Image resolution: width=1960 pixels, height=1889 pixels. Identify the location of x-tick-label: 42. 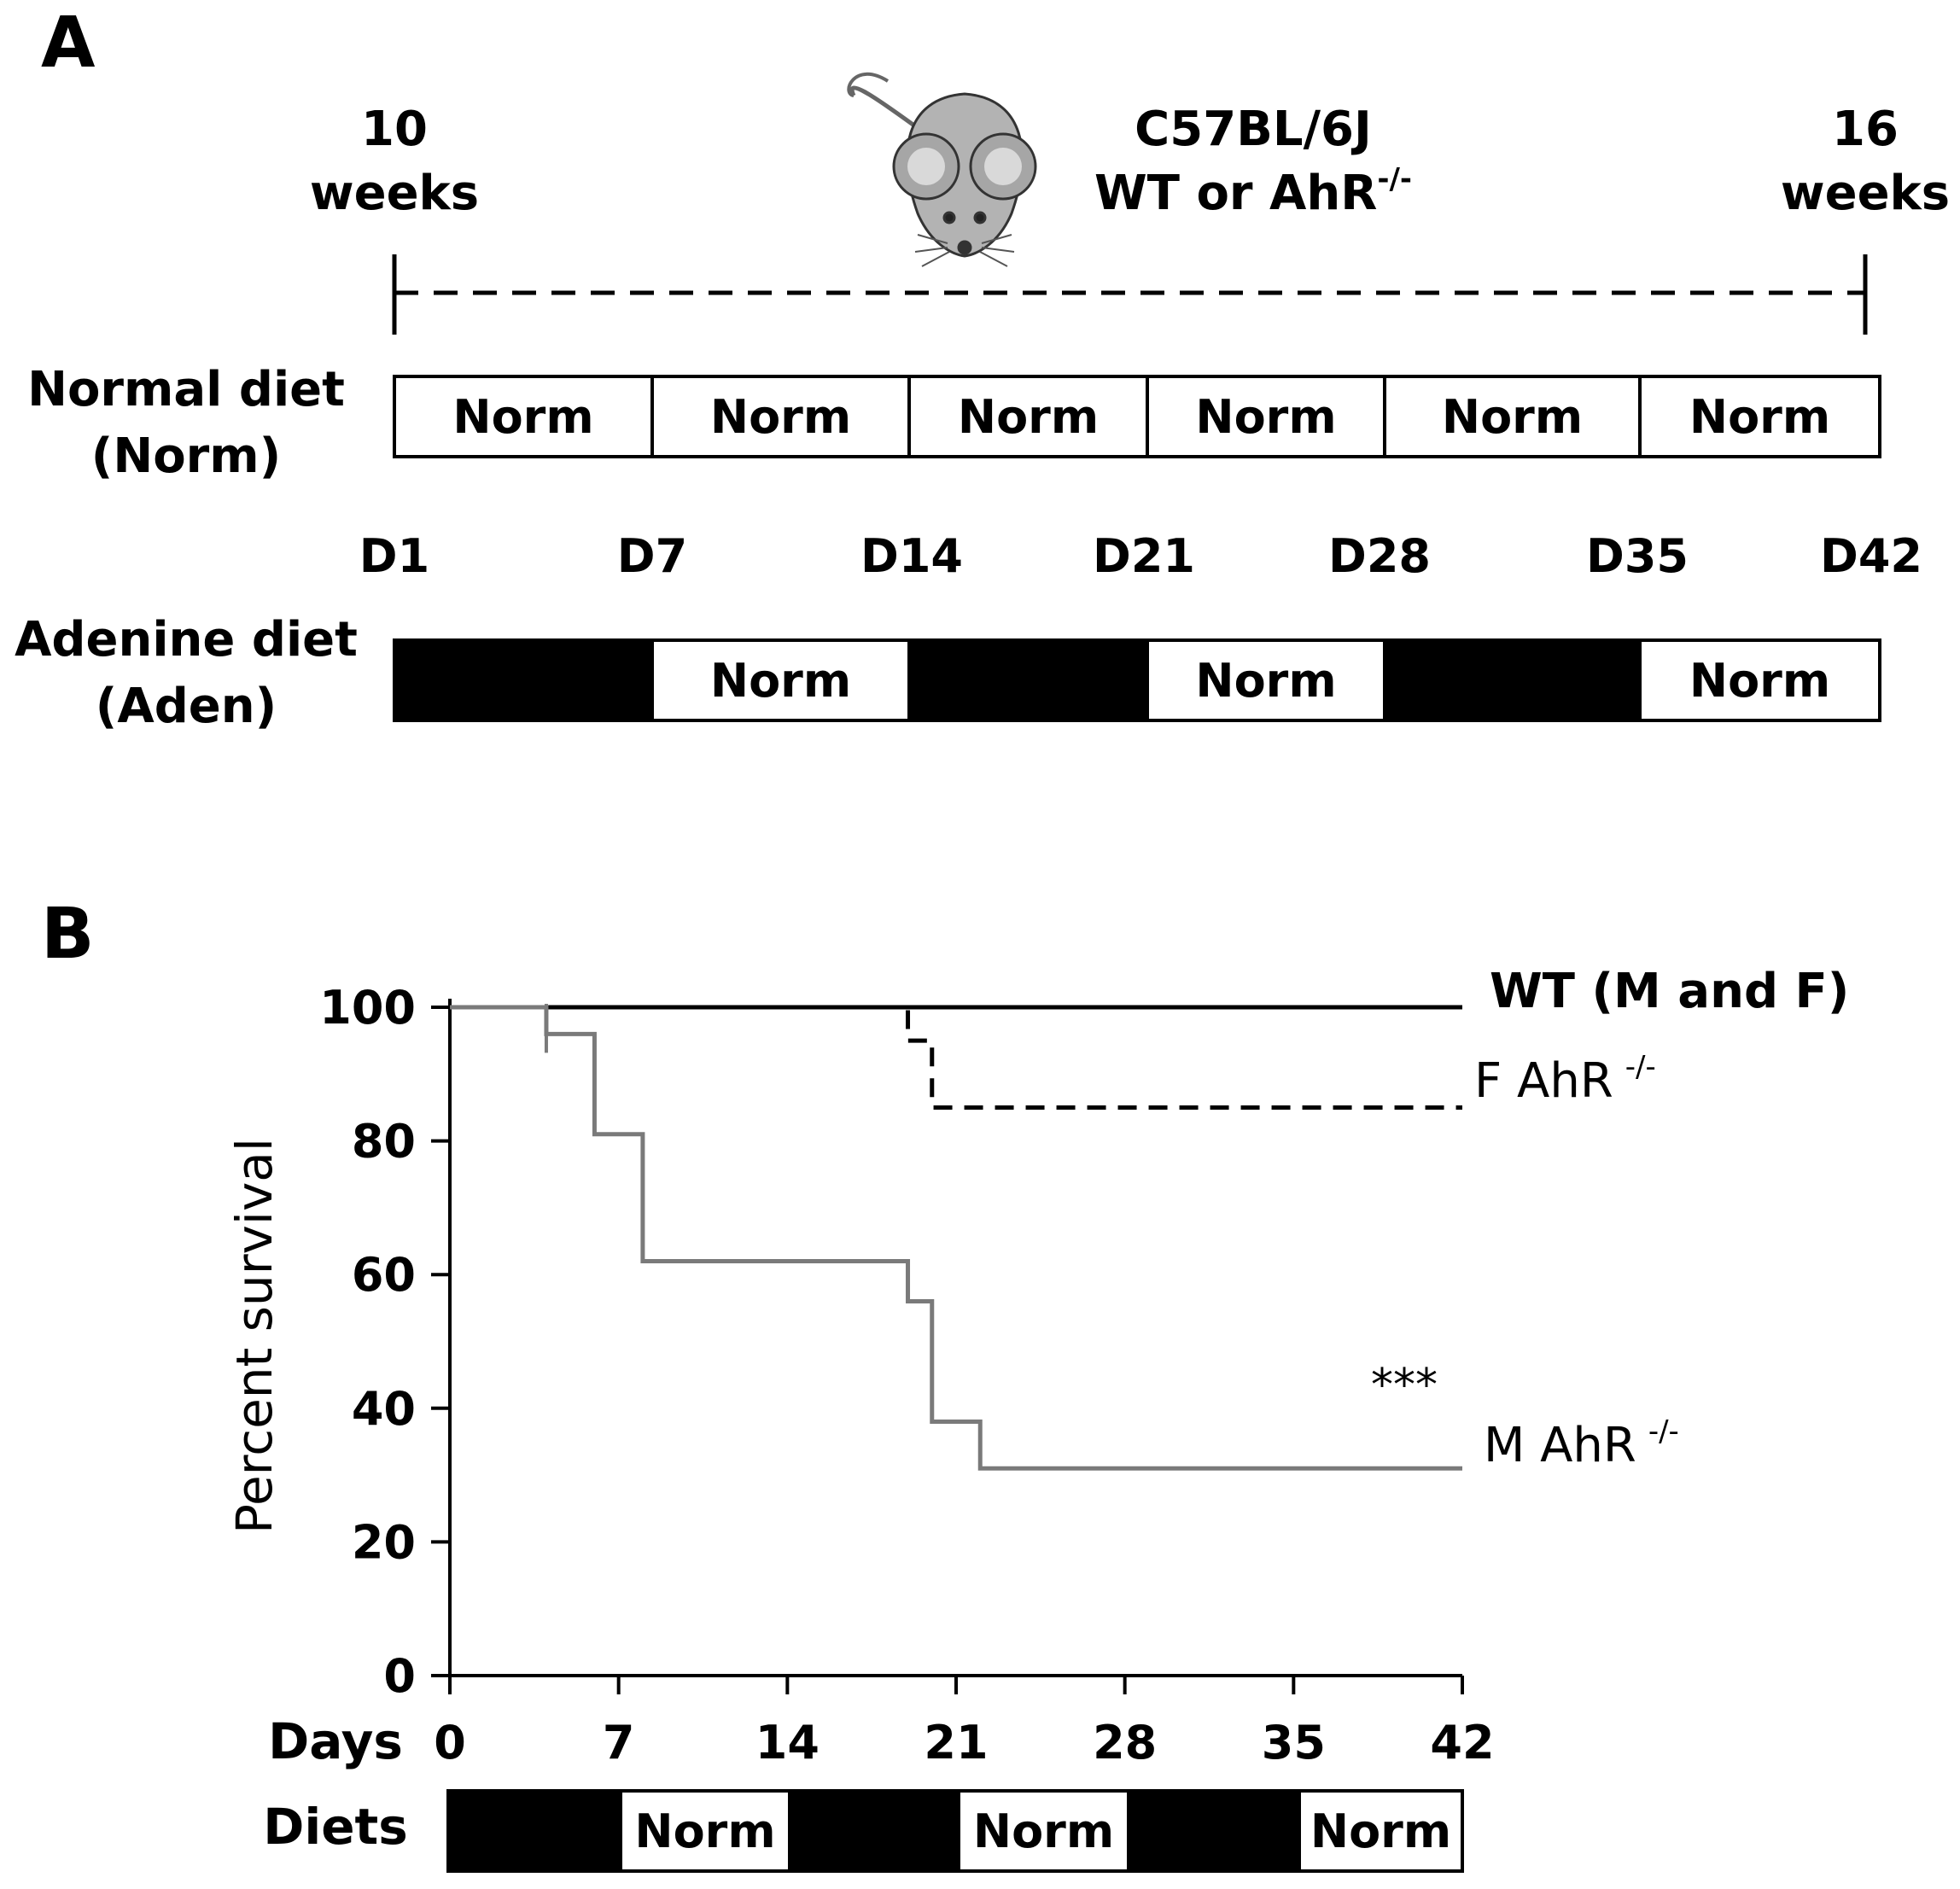
(1462, 1742).